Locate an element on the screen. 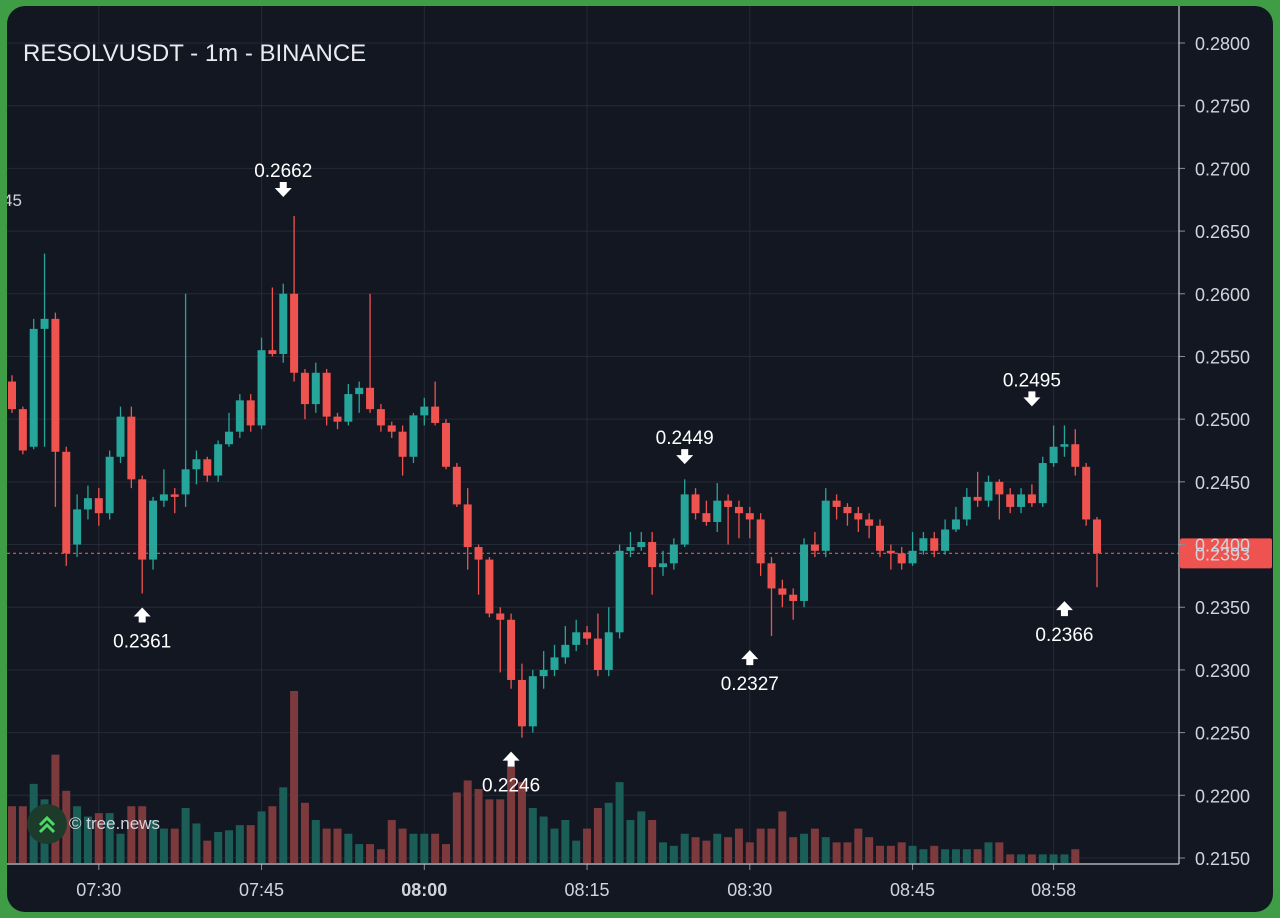  current-price-badge is located at coordinates (1226, 553).